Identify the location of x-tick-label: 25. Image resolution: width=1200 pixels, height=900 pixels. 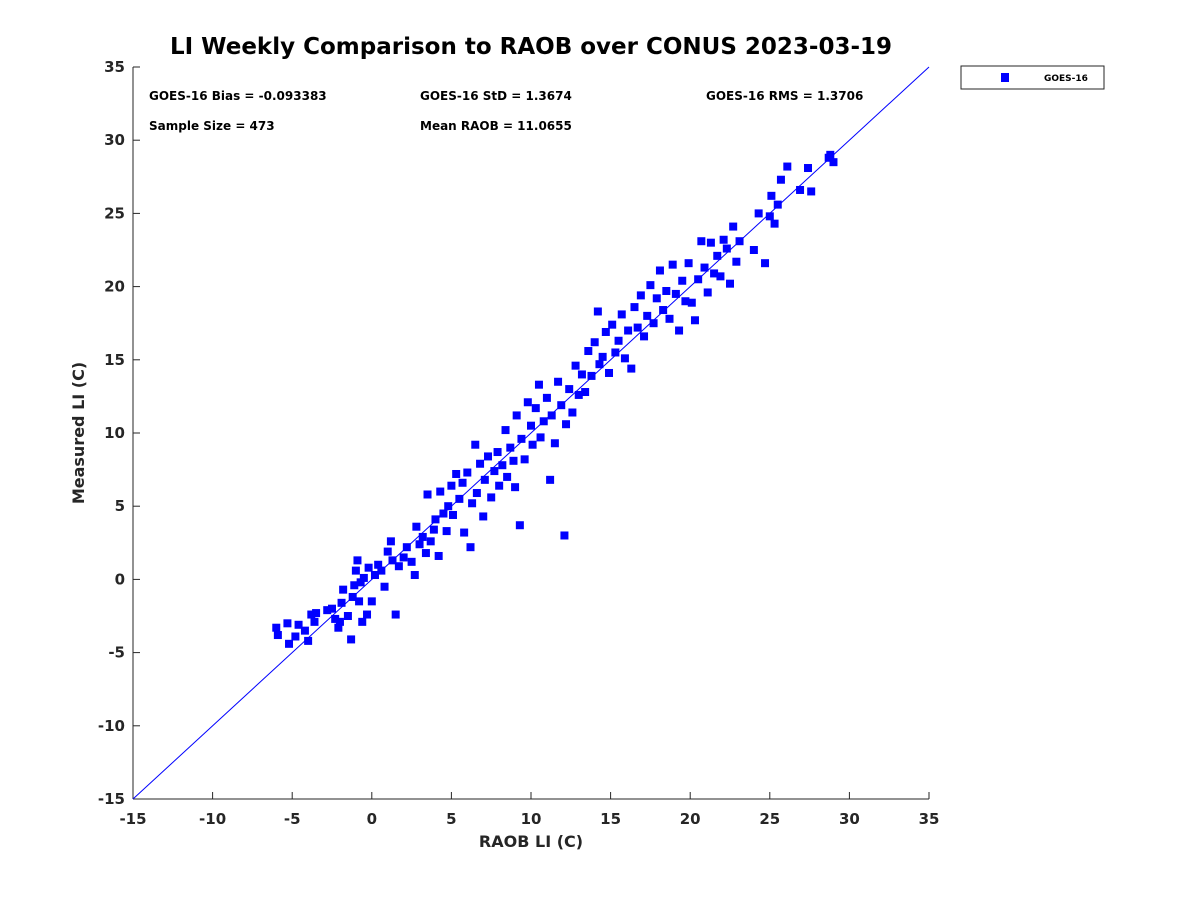
(769, 819).